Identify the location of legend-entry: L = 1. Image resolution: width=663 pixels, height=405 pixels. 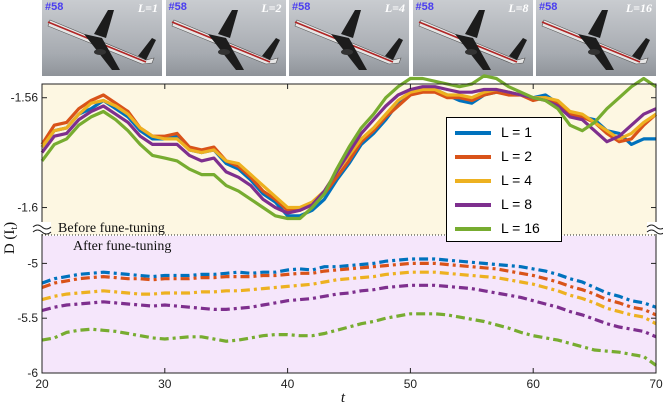
(506, 133).